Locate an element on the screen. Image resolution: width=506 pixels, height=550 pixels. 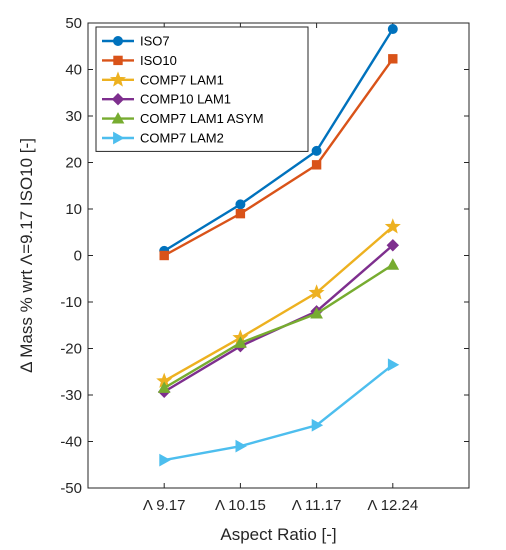
series-comp7-lam2 is located at coordinates (279, 412).